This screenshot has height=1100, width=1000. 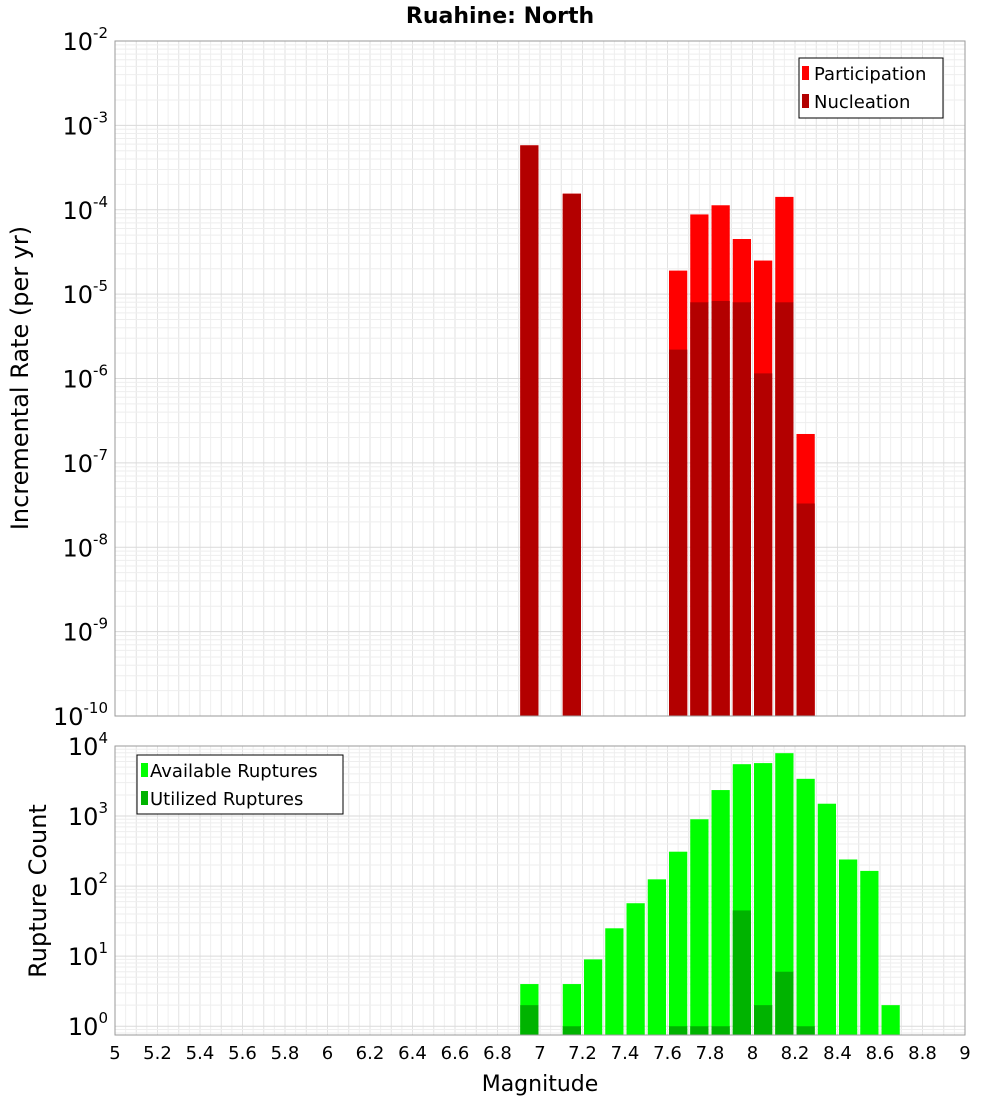 What do you see at coordinates (88, 815) in the screenshot?
I see `count-y-tick-label: 10³` at bounding box center [88, 815].